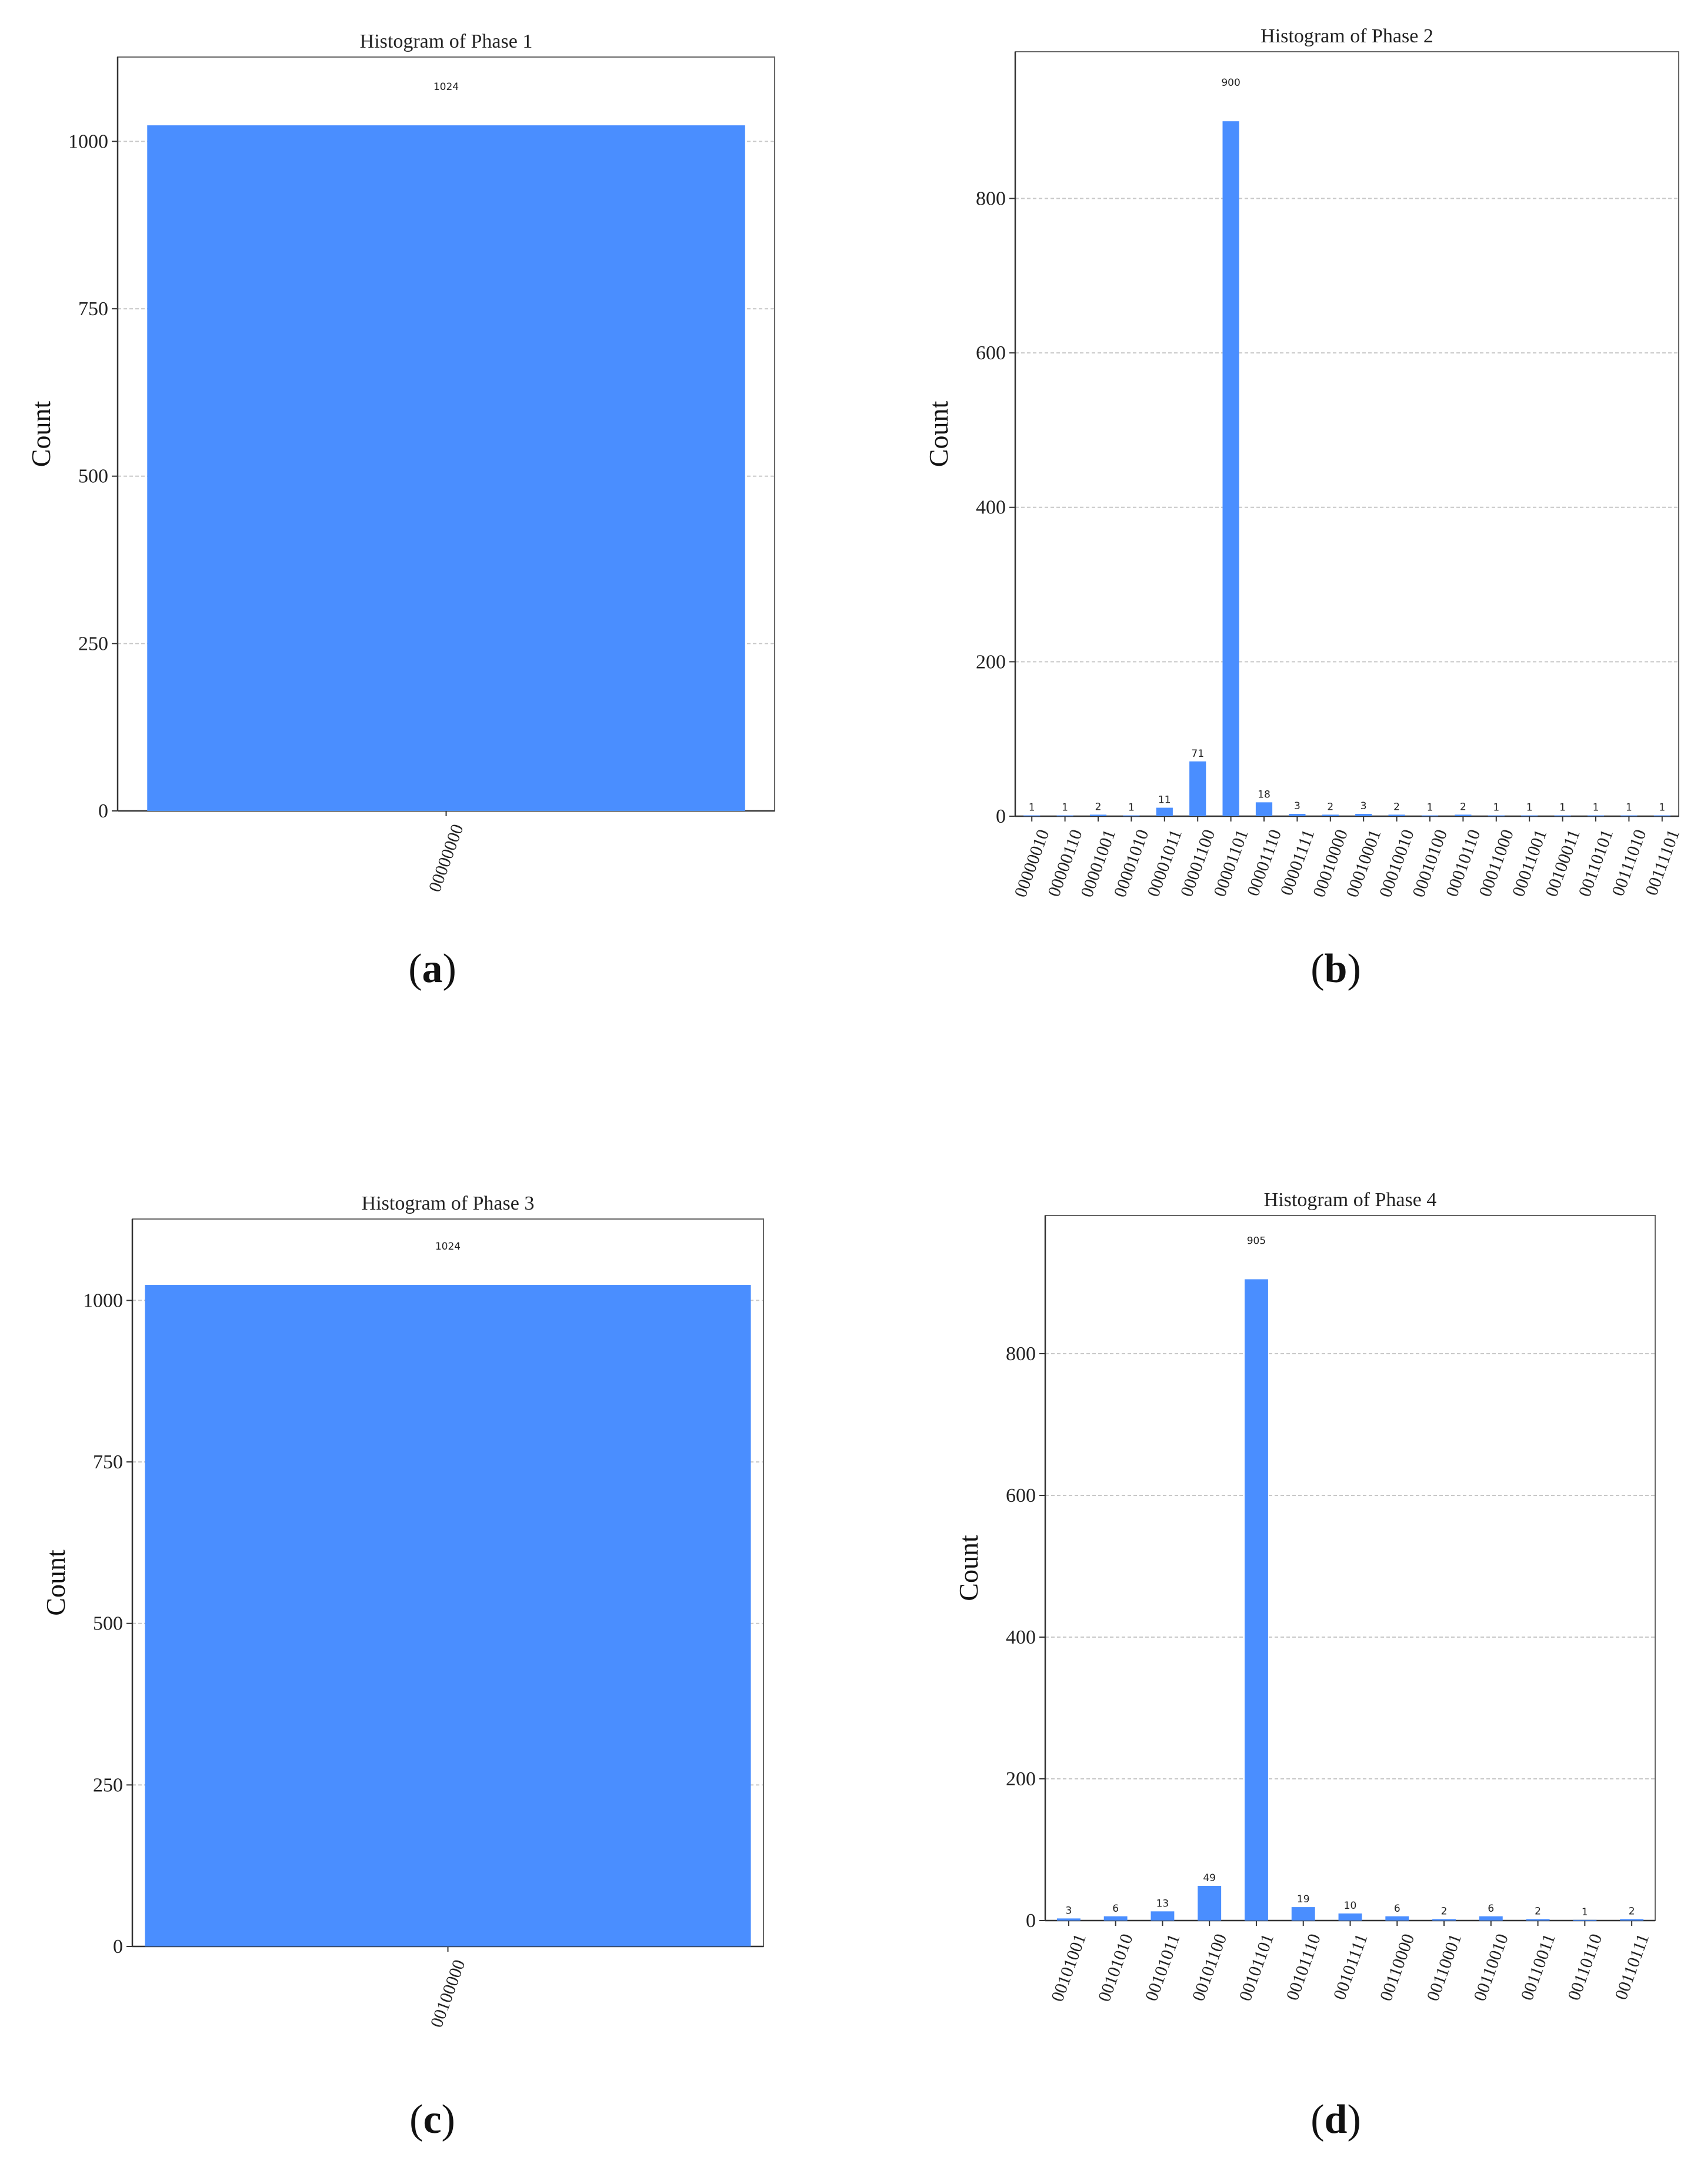  Describe the element at coordinates (991, 508) in the screenshot. I see `y-tick-label: 400` at that location.